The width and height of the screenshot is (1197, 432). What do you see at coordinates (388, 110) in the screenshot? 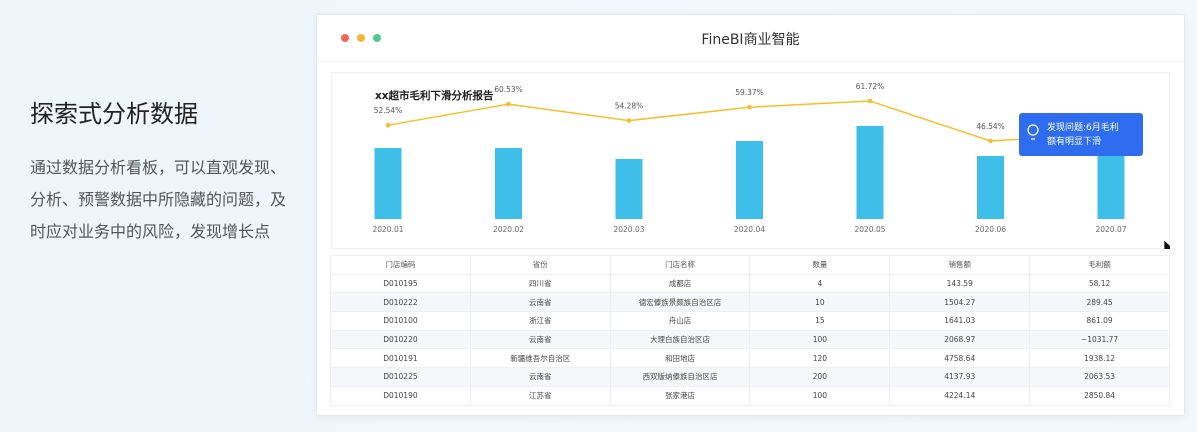
I see `data-label: 52.54%` at bounding box center [388, 110].